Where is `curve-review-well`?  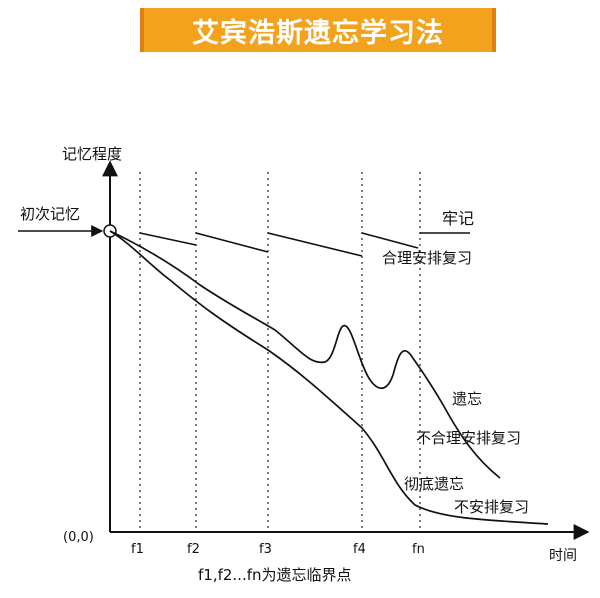 curve-review-well is located at coordinates (304, 244).